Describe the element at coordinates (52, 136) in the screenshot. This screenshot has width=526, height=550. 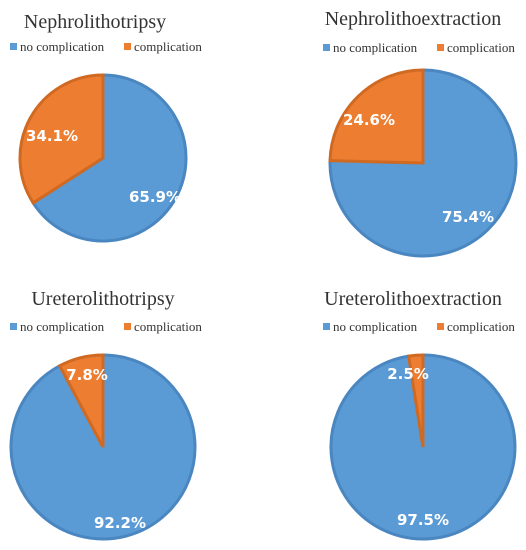
I see `data-label-complication: 34.1%` at that location.